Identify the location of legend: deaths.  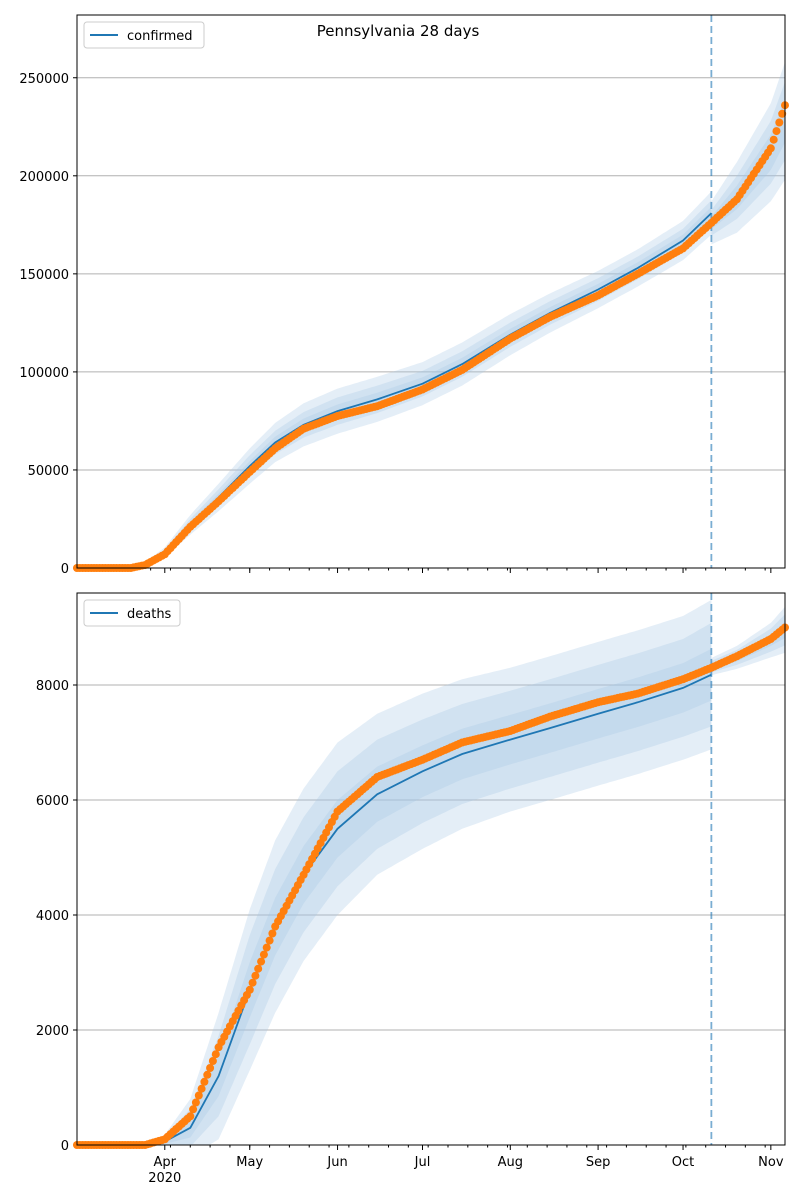
(132, 613).